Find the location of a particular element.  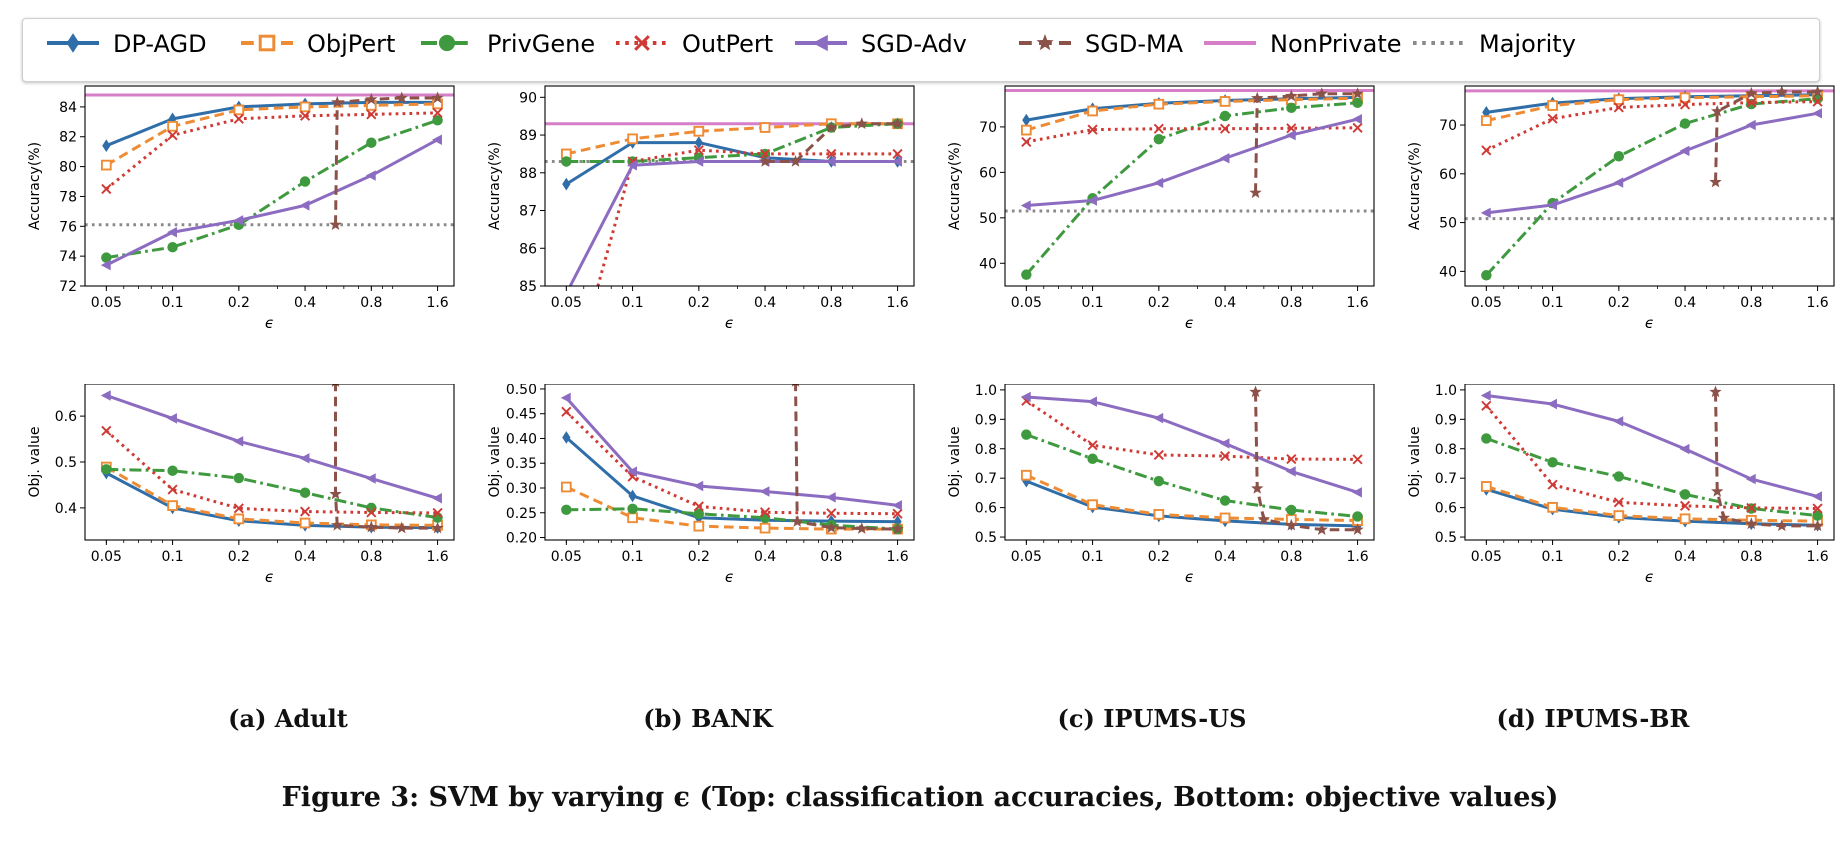

series-dp-agd is located at coordinates (1192, 503).